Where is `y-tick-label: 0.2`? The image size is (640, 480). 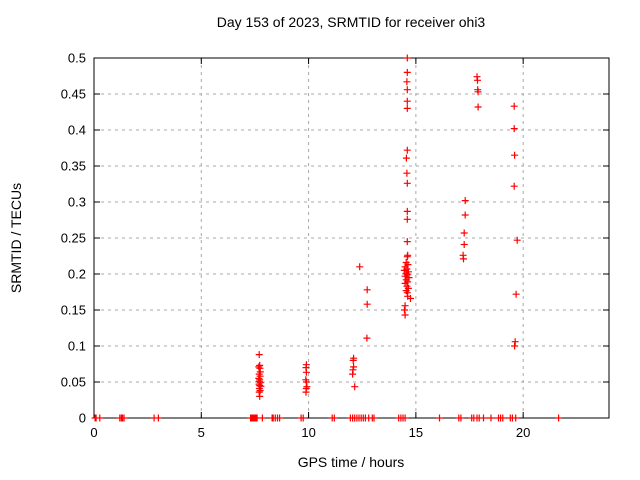
y-tick-label: 0.2 is located at coordinates (77, 274).